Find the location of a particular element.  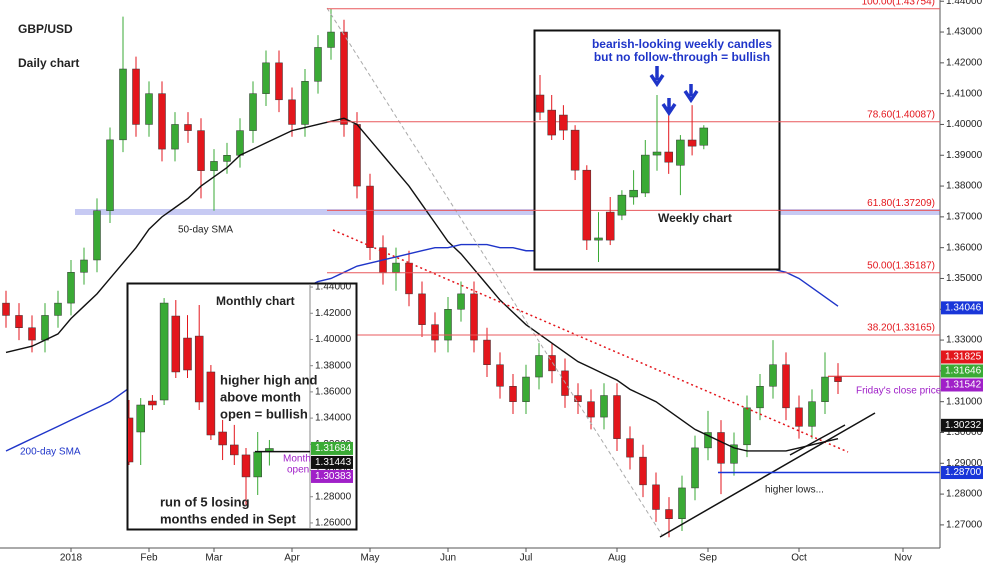

annotation: Month is located at coordinates (297, 459).